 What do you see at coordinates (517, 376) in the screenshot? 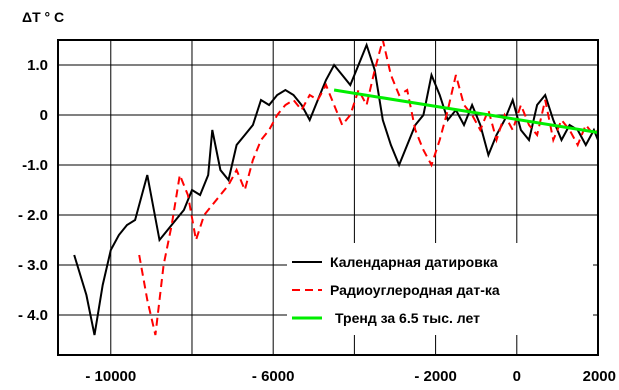
I see `x-tick-label: 0` at bounding box center [517, 376].